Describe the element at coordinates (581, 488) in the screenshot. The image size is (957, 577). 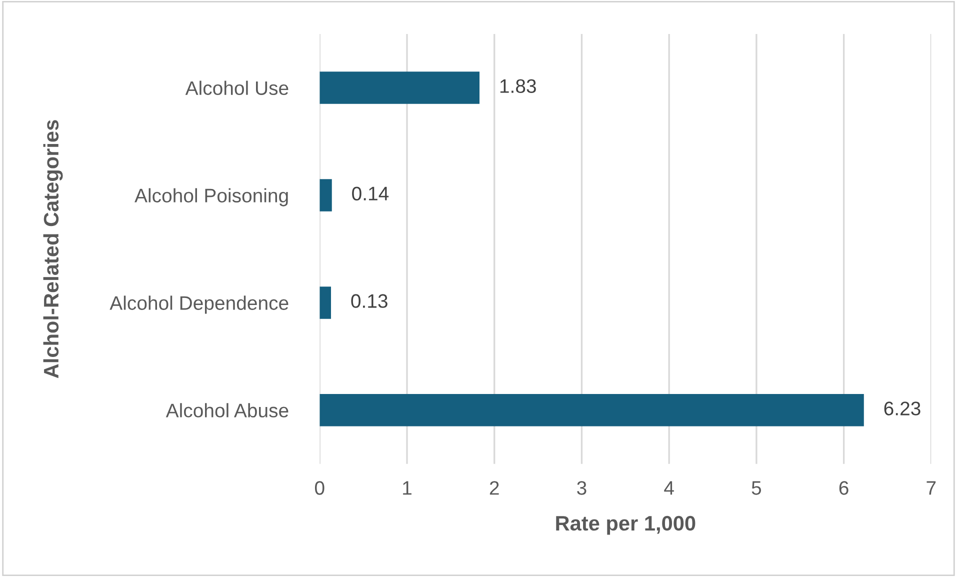
I see `x-tick-label: 3` at that location.